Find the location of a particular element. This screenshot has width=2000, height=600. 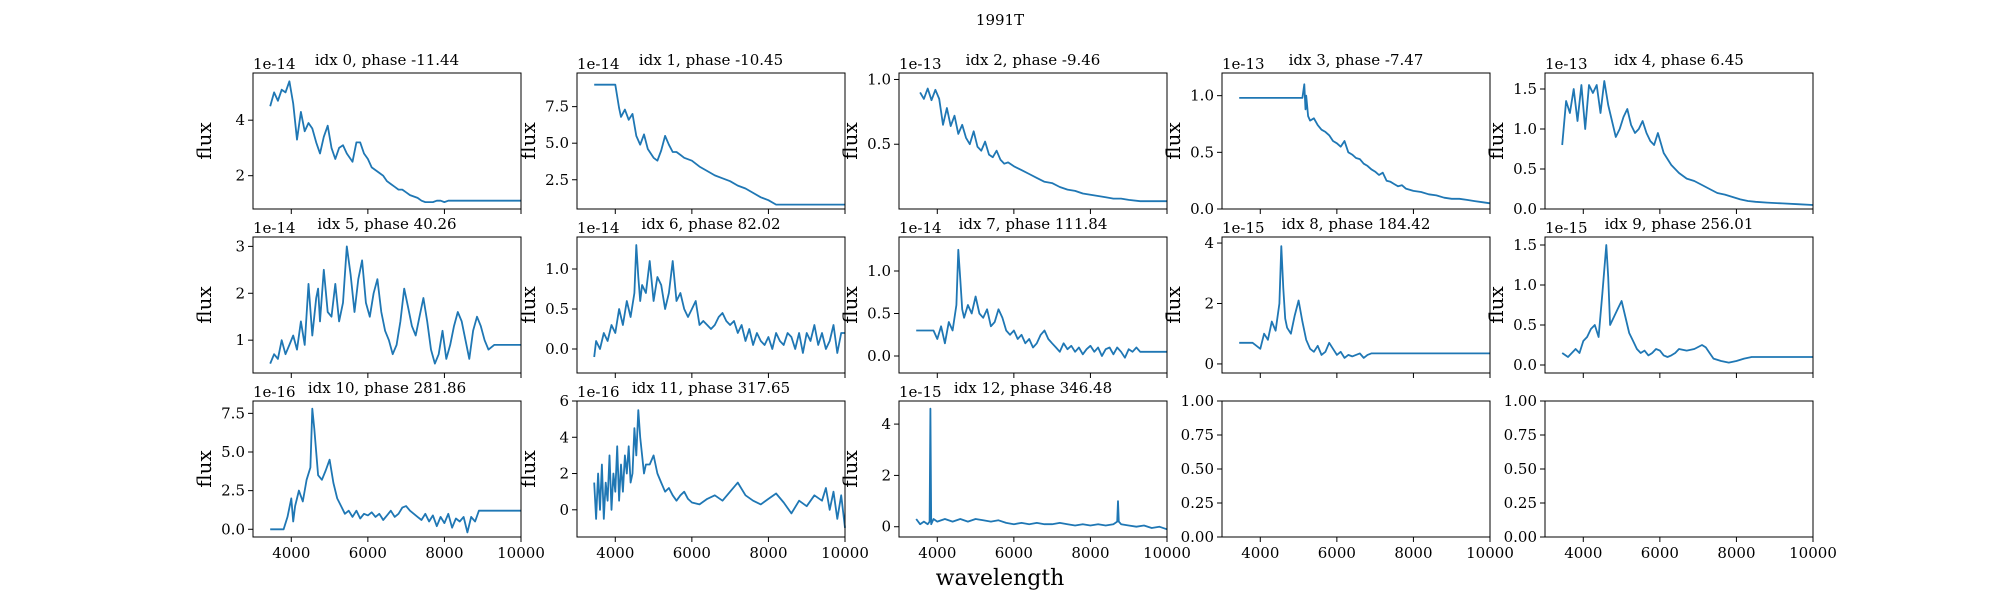

y-tick-label-7-1: 0.5 is located at coordinates (879, 314).